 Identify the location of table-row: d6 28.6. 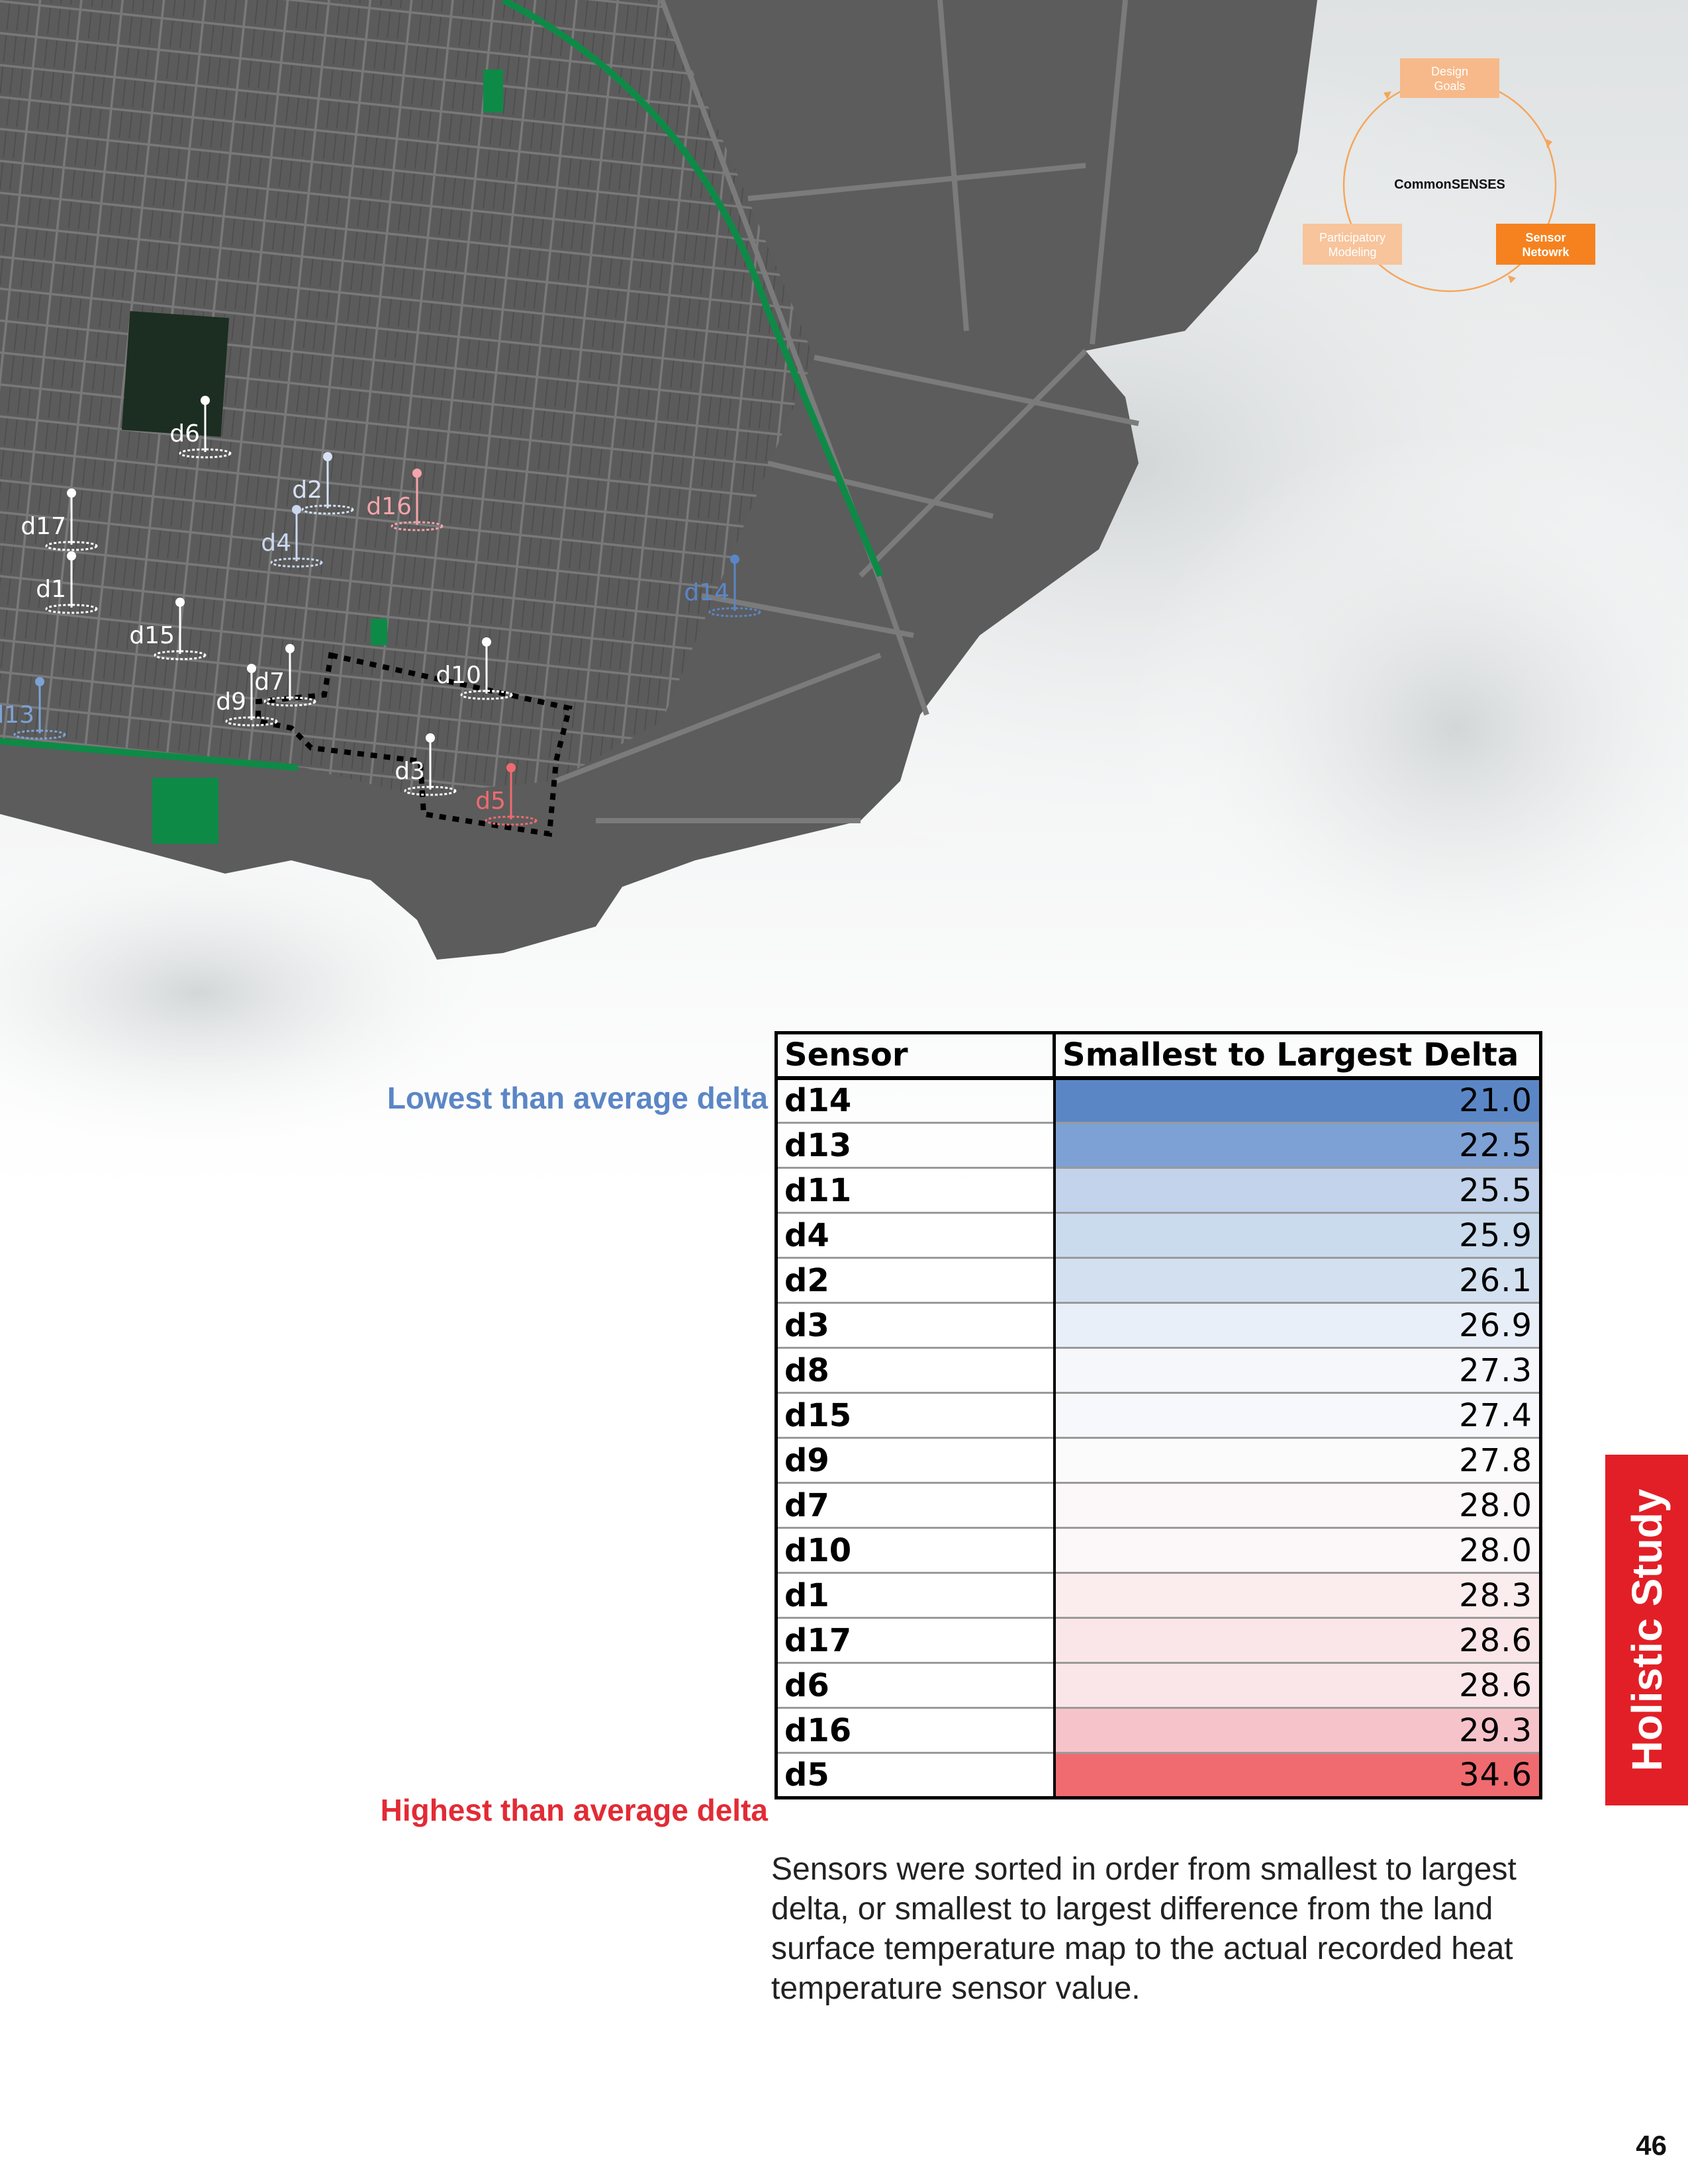
(1158, 1686).